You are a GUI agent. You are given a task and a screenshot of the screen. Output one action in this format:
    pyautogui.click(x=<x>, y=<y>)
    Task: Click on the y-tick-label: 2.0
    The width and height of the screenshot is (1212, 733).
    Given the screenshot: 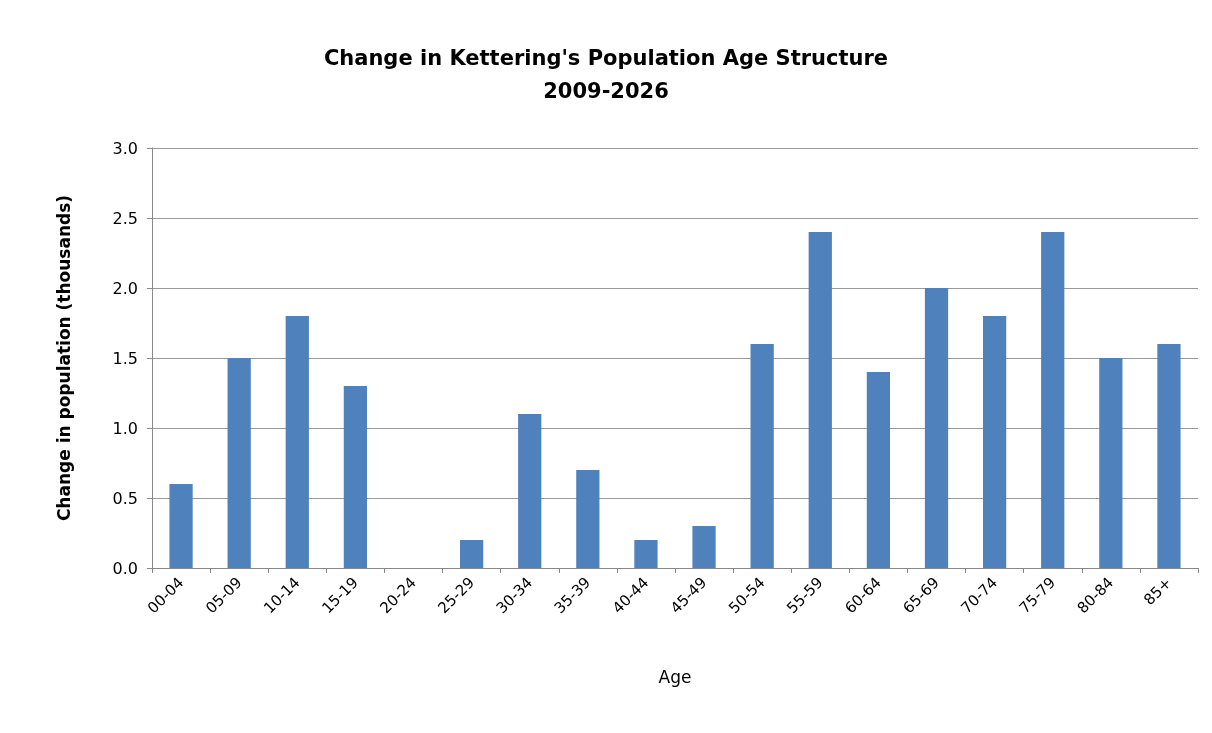 What is the action you would take?
    pyautogui.click(x=125, y=288)
    